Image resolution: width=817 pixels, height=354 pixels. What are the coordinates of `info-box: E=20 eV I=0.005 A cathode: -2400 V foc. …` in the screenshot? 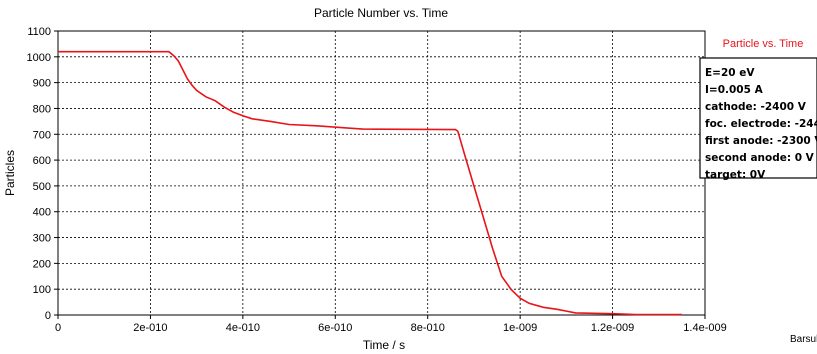 It's located at (758, 119).